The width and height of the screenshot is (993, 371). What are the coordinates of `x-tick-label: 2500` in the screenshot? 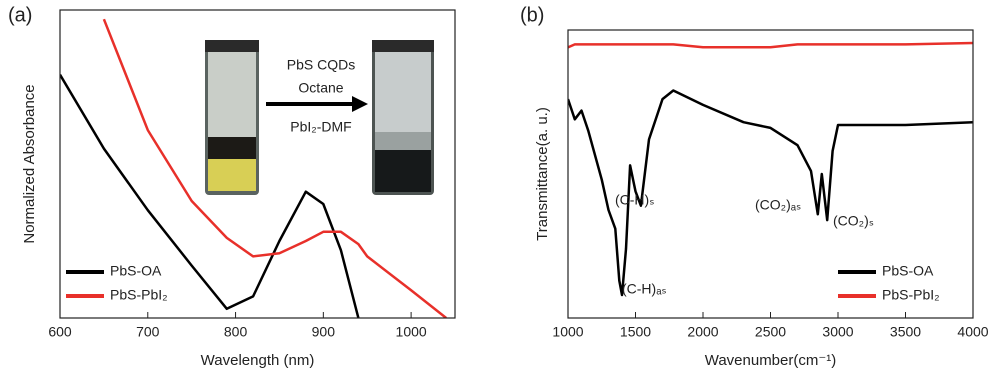 It's located at (770, 332).